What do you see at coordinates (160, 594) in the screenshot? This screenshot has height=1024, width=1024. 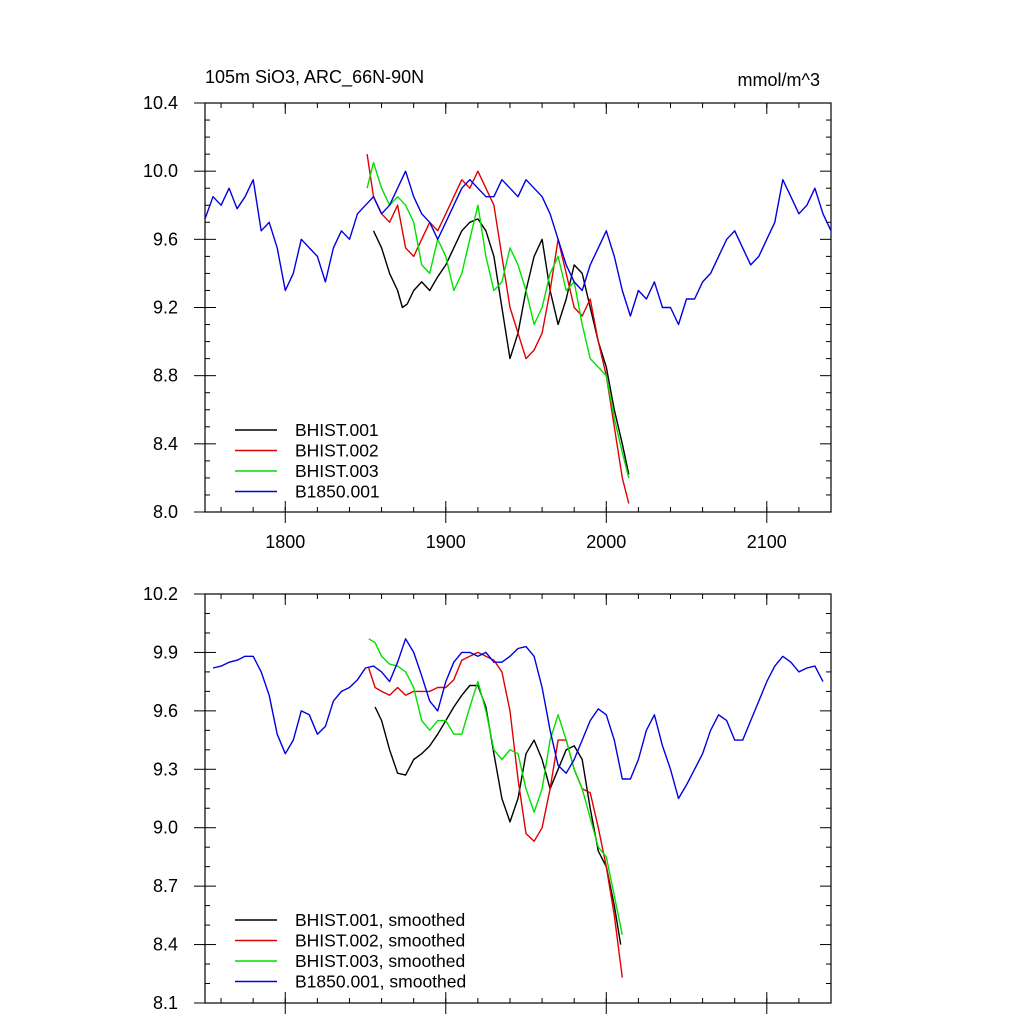 I see `y-tick-label: 10.2` at bounding box center [160, 594].